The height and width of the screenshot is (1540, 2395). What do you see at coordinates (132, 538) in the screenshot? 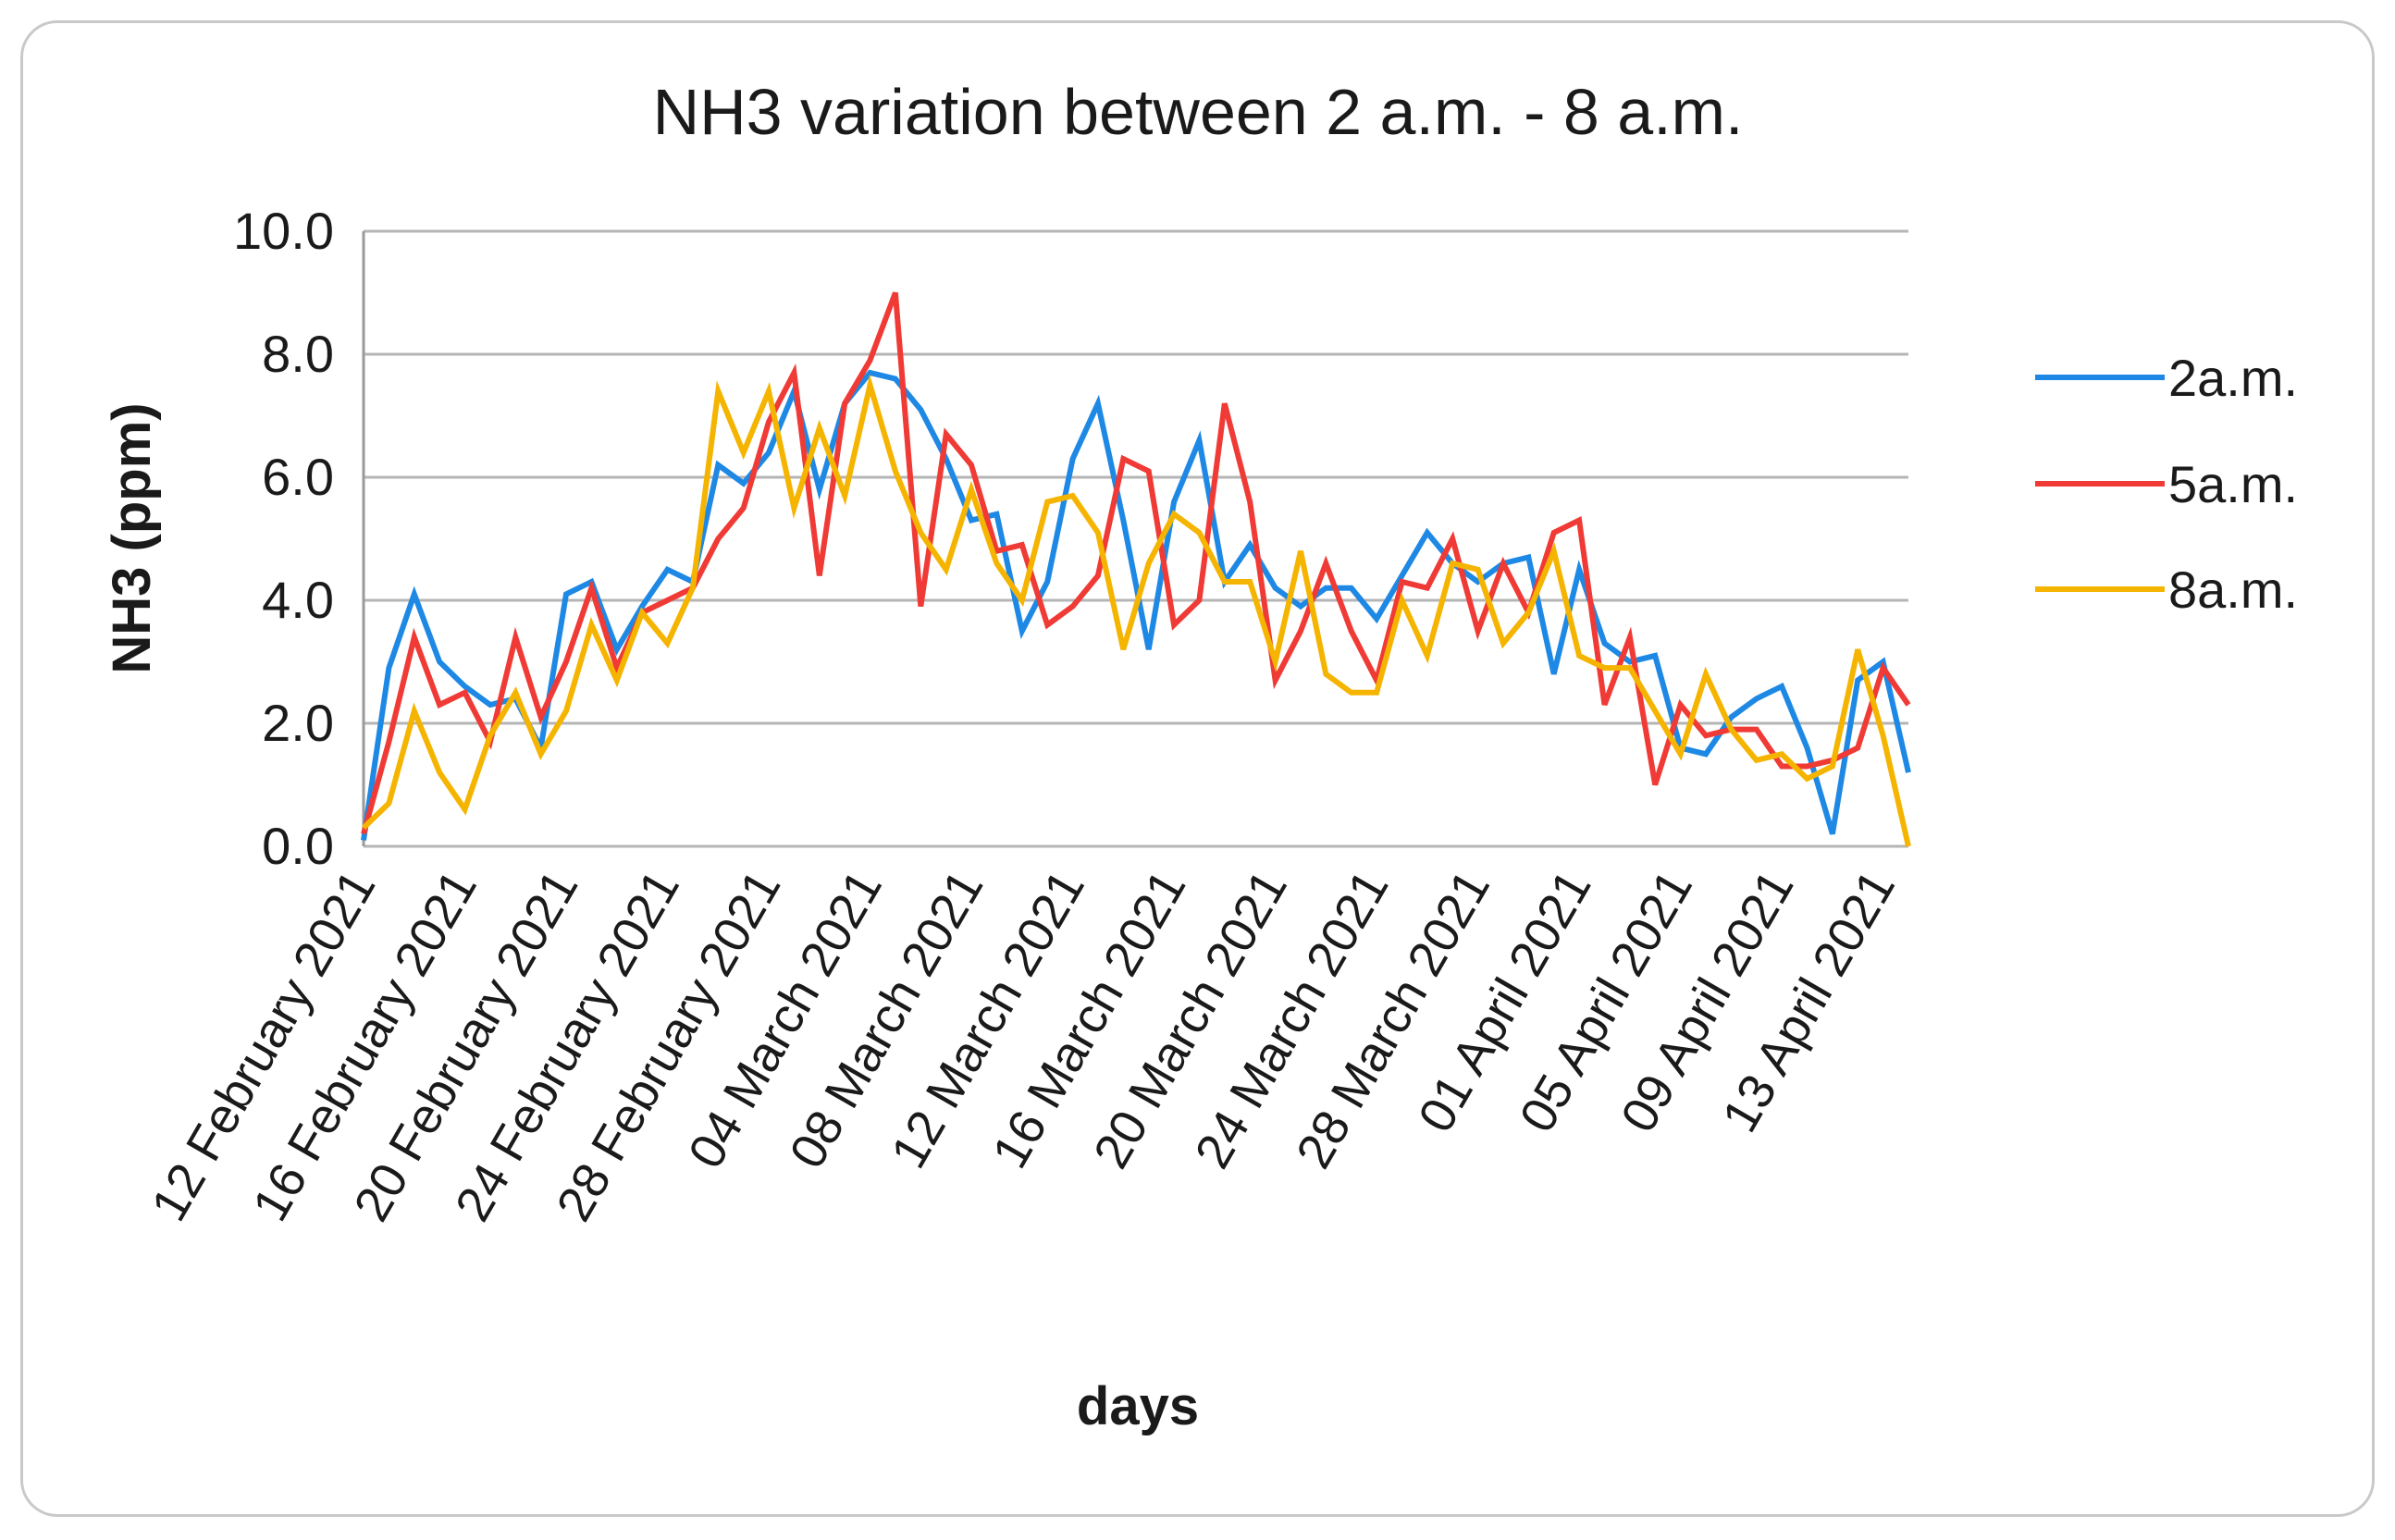
I see `y-axis-label: NH3 (ppm)` at bounding box center [132, 538].